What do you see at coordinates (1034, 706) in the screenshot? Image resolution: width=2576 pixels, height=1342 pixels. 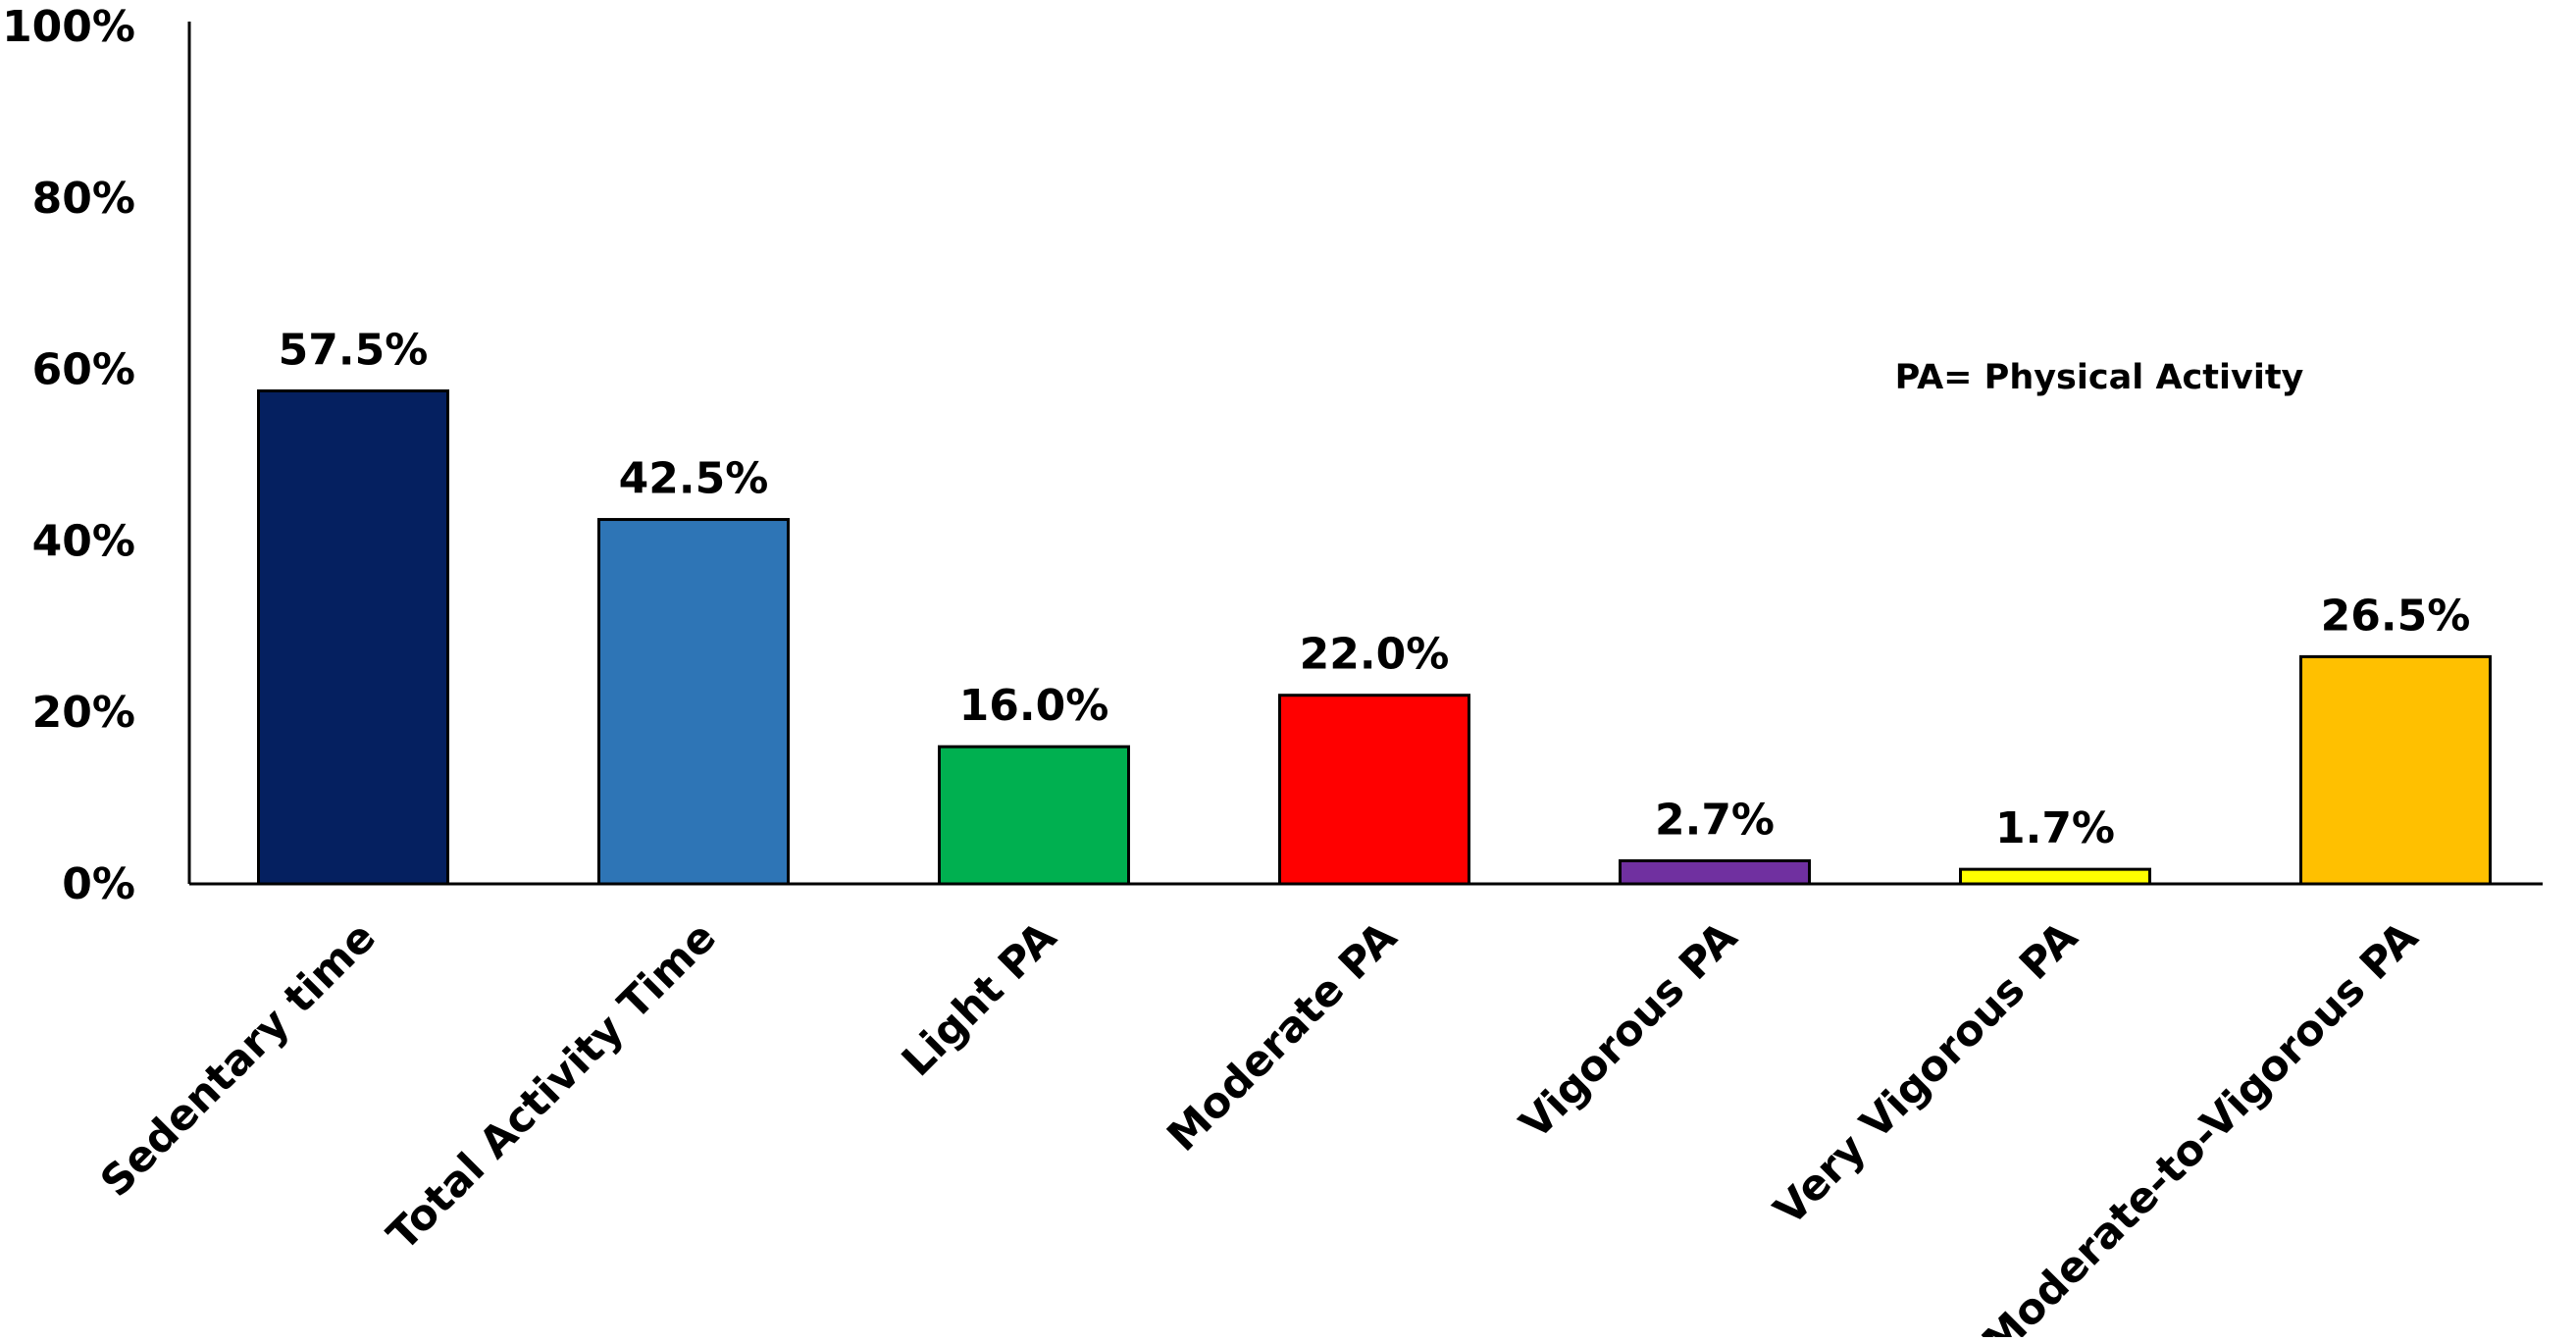 I see `bar-value-label: 16.0%` at bounding box center [1034, 706].